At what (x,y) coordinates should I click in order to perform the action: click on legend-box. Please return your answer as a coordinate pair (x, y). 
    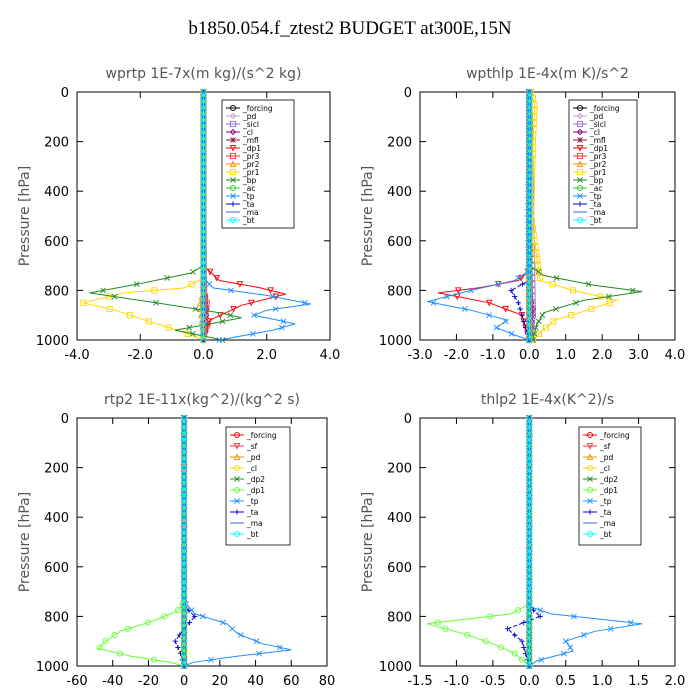
    Looking at the image, I should click on (258, 486).